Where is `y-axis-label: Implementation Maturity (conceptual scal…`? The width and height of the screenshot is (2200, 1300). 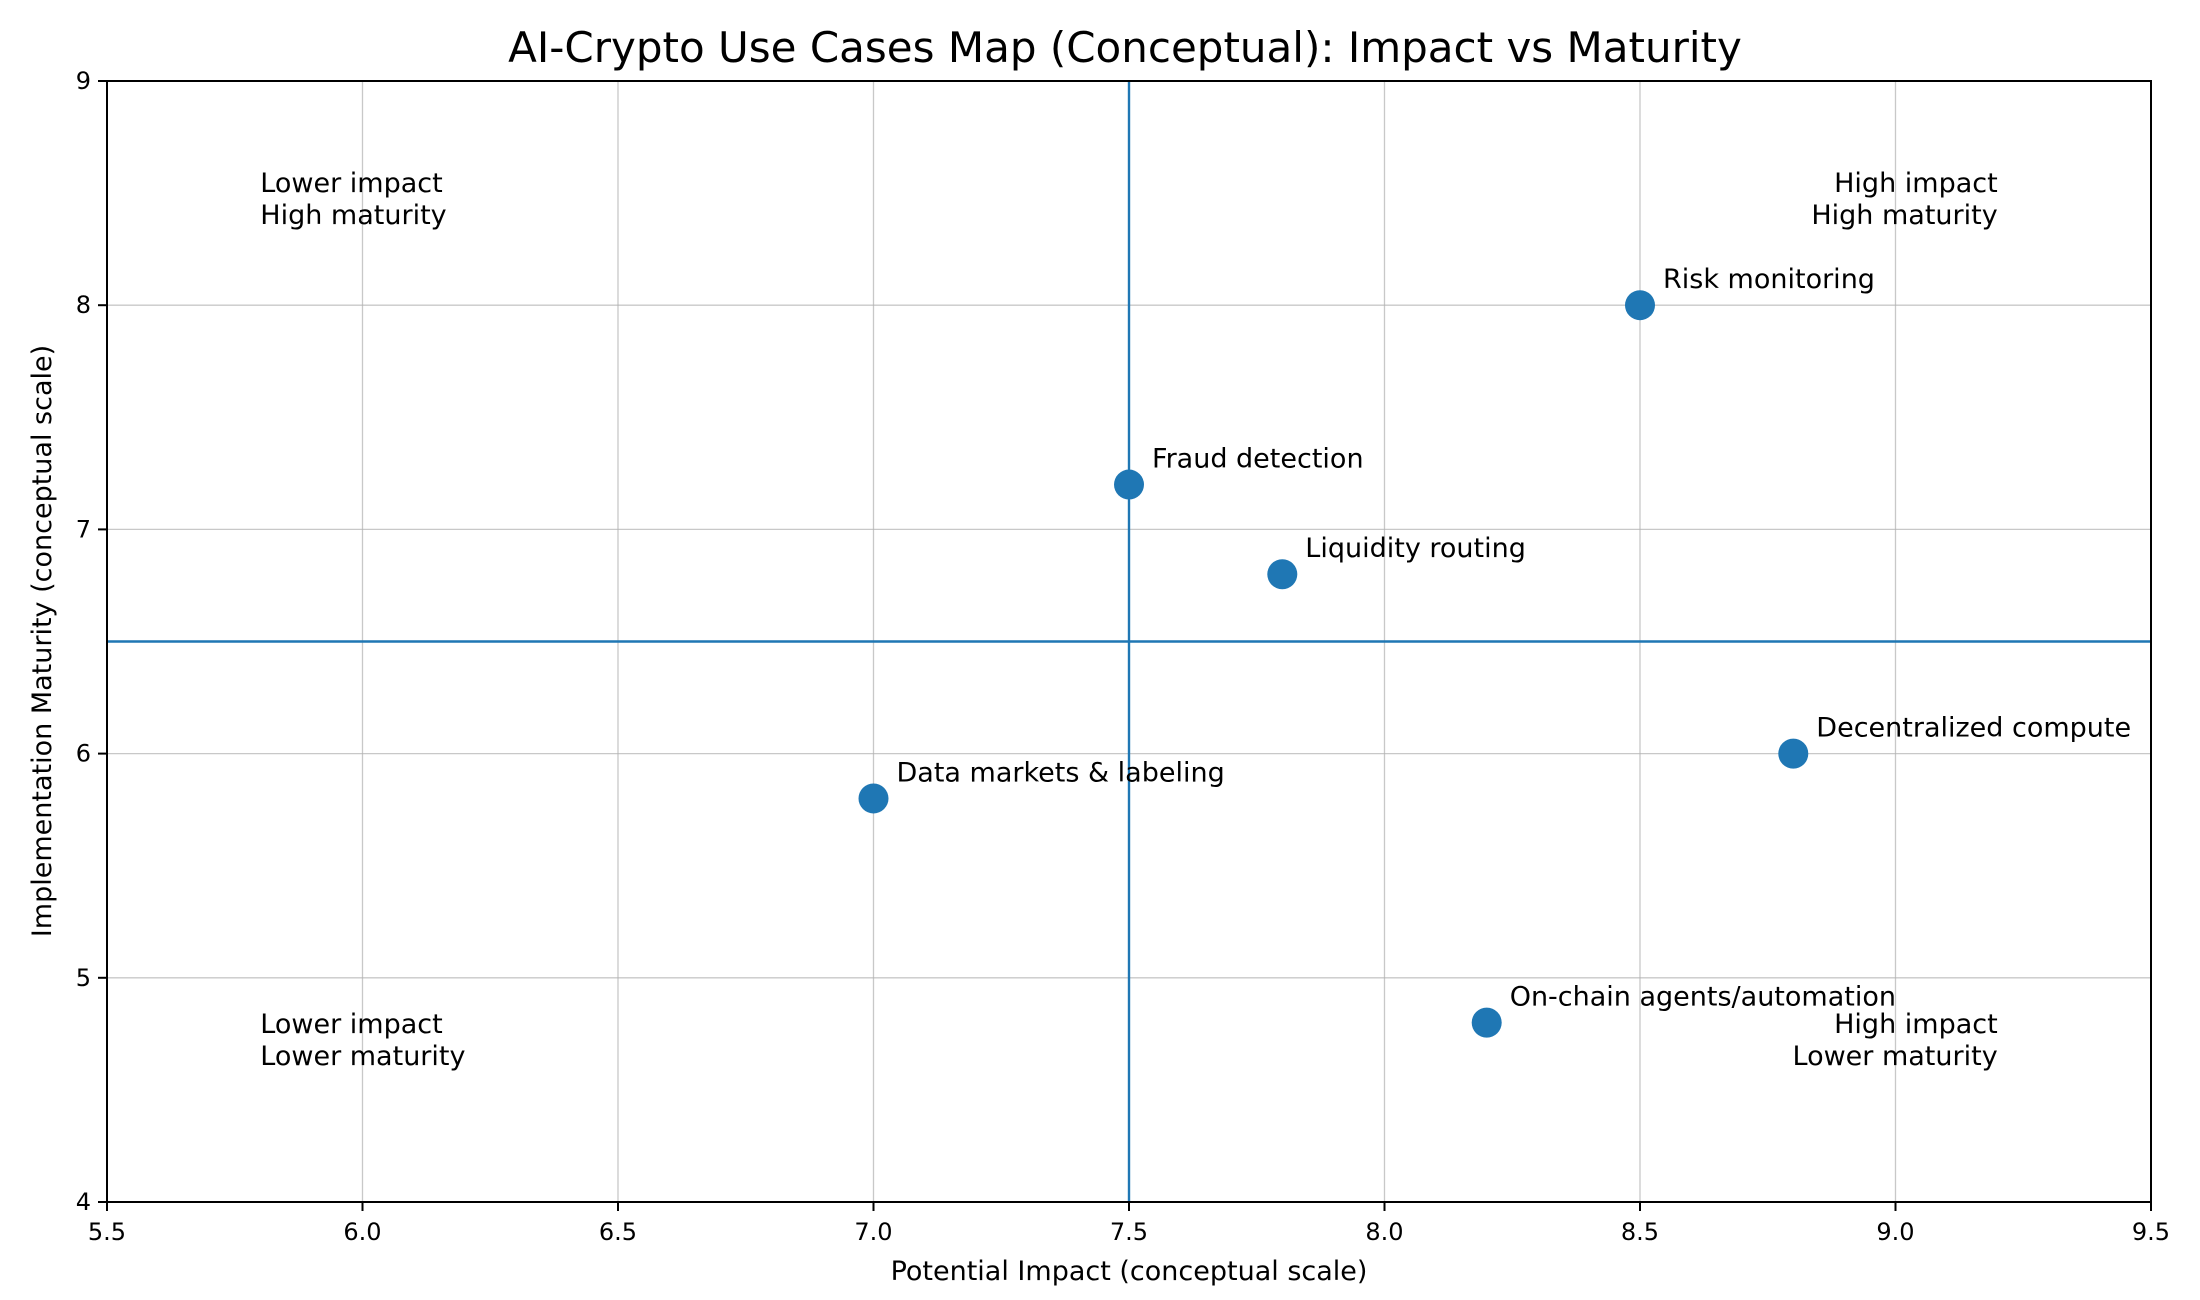
y-axis-label: Implementation Maturity (conceptual scal… is located at coordinates (42, 641).